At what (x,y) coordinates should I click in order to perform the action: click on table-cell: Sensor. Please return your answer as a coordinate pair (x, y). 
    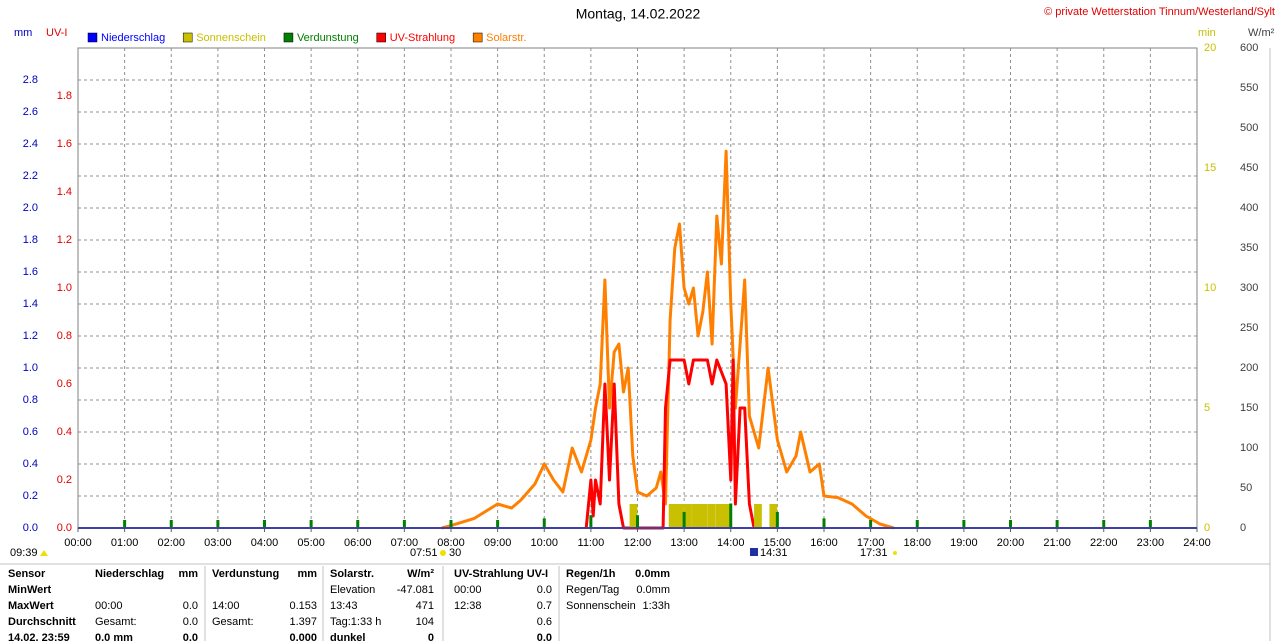
    Looking at the image, I should click on (27, 574).